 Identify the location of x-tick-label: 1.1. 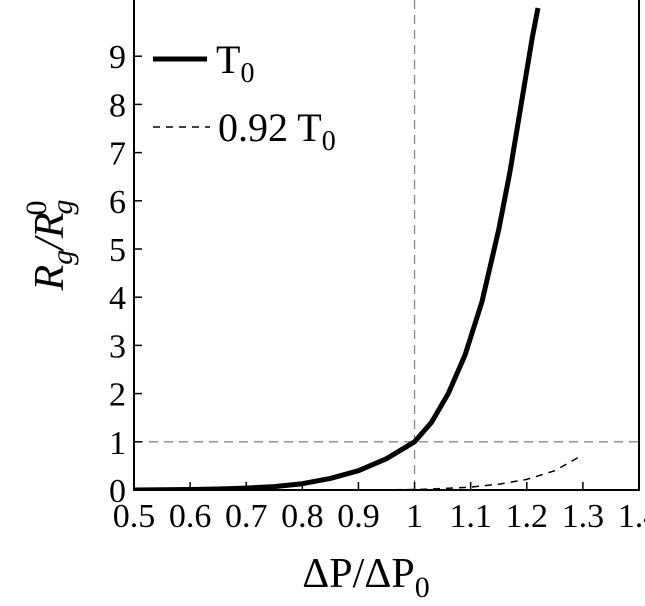
(470, 516).